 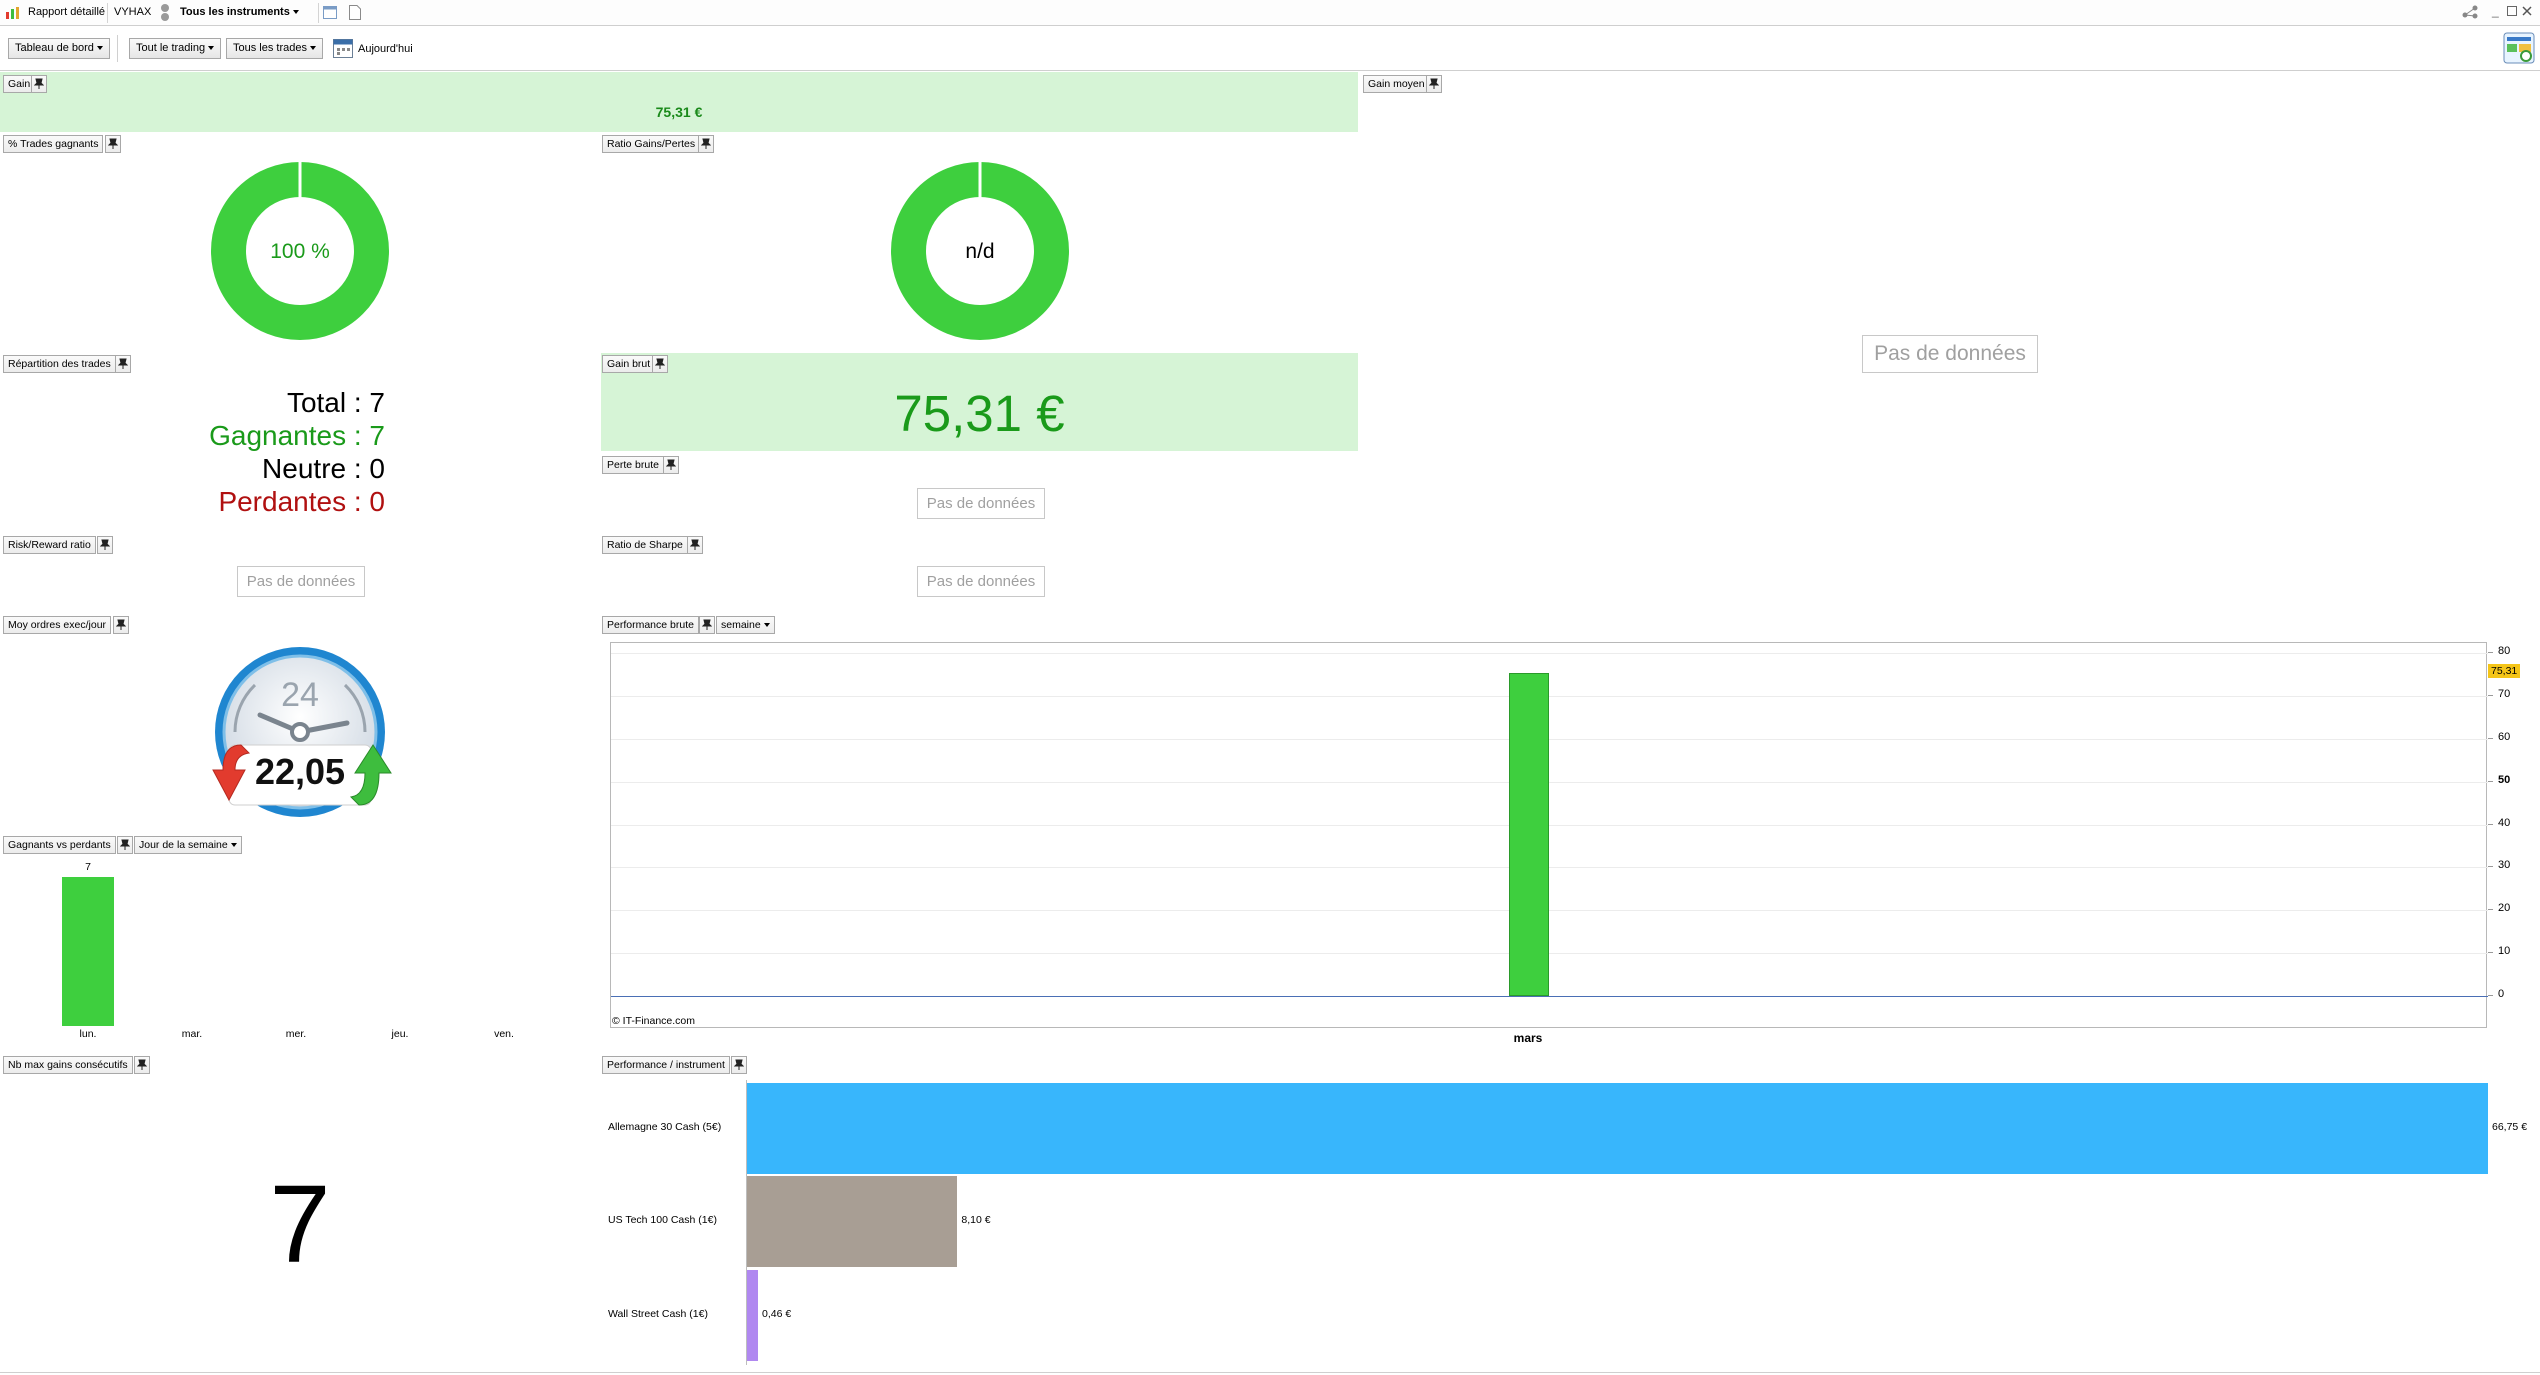 I want to click on perf-y-tick-label: 0, so click(x=2501, y=994).